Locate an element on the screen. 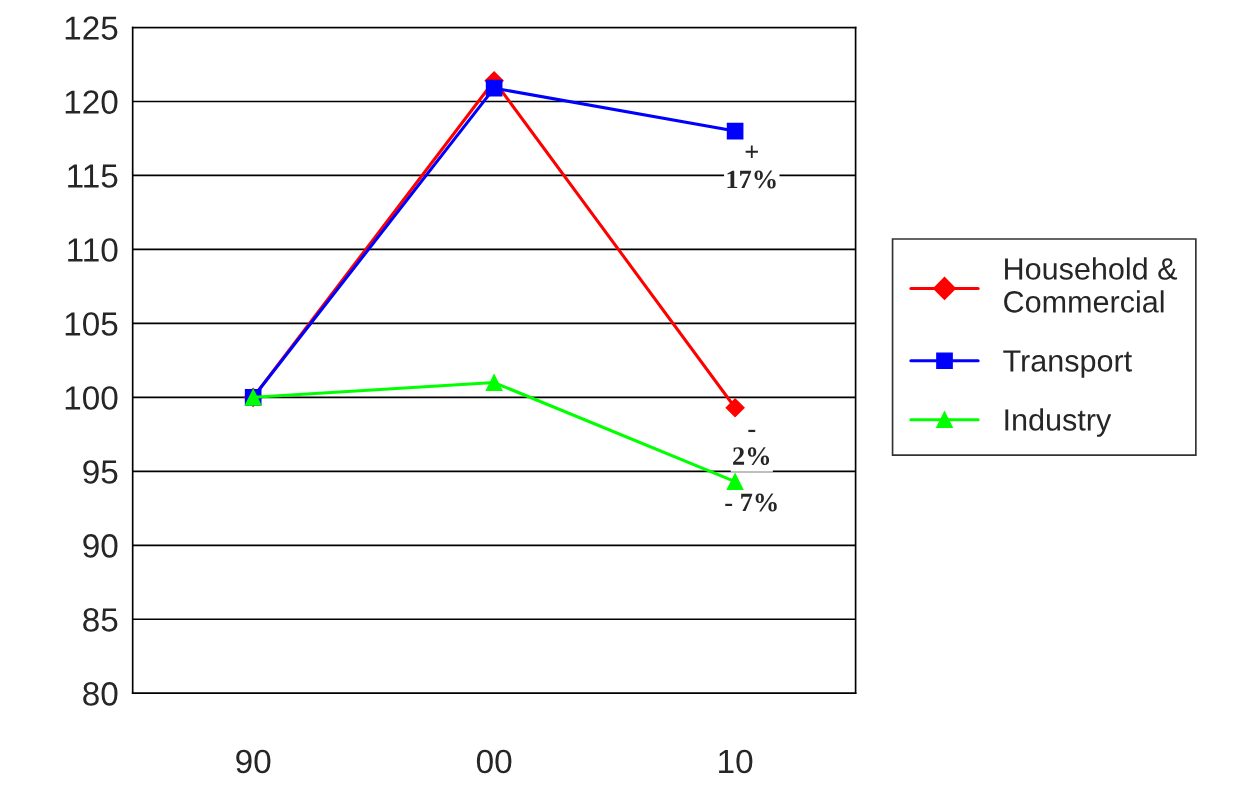 This screenshot has height=786, width=1240. legend-label: Industry is located at coordinates (1058, 422).